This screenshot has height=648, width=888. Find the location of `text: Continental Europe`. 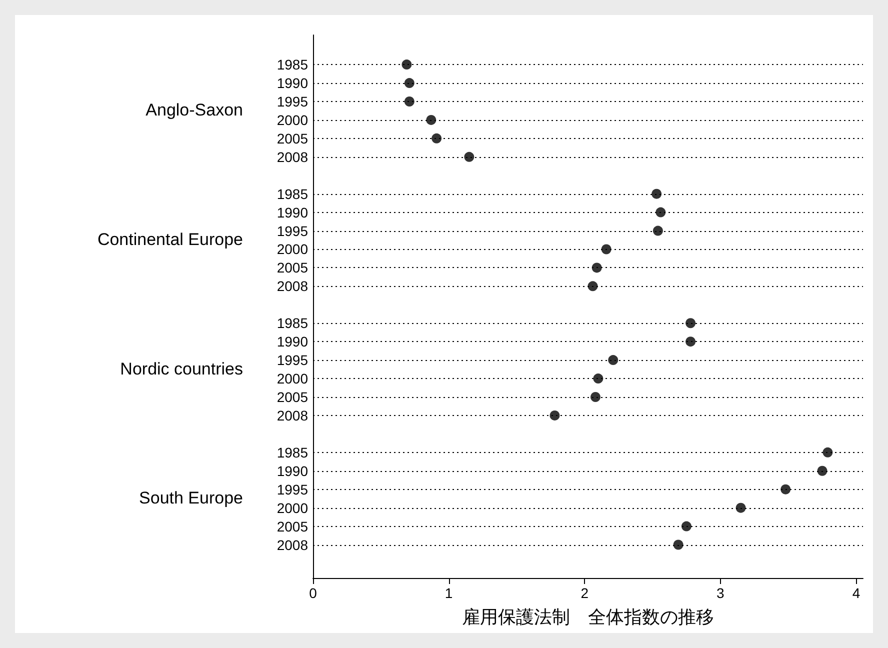

text: Continental Europe is located at coordinates (170, 240).